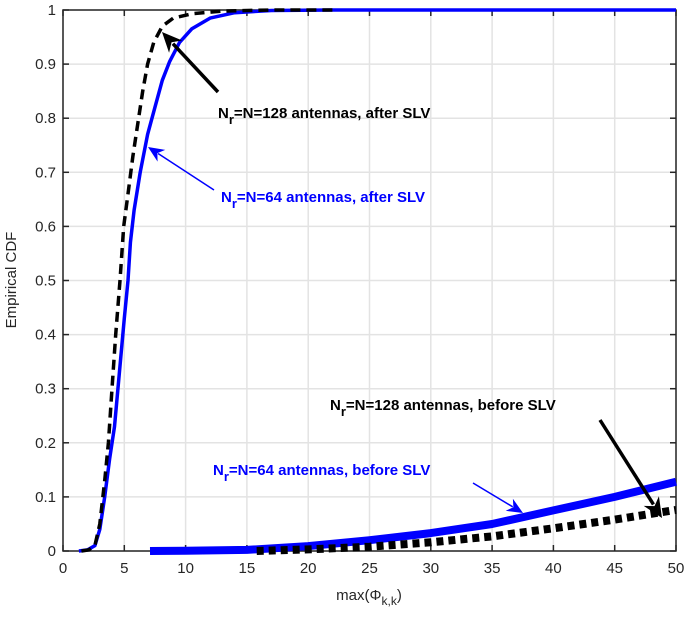 This screenshot has height=620, width=685. What do you see at coordinates (324, 116) in the screenshot?
I see `annotation-label: Nr=N=128 antennas, after SLV` at bounding box center [324, 116].